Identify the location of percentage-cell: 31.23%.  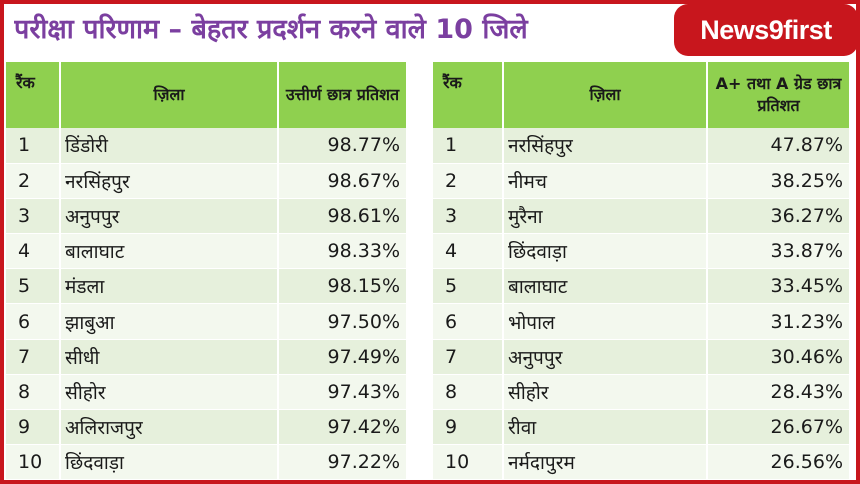
(778, 321).